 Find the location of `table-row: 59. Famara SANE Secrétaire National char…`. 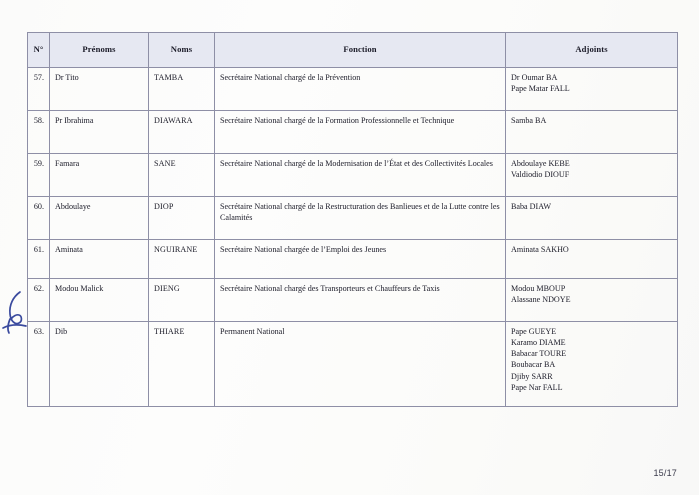

table-row: 59. Famara SANE Secrétaire National char… is located at coordinates (352, 175).